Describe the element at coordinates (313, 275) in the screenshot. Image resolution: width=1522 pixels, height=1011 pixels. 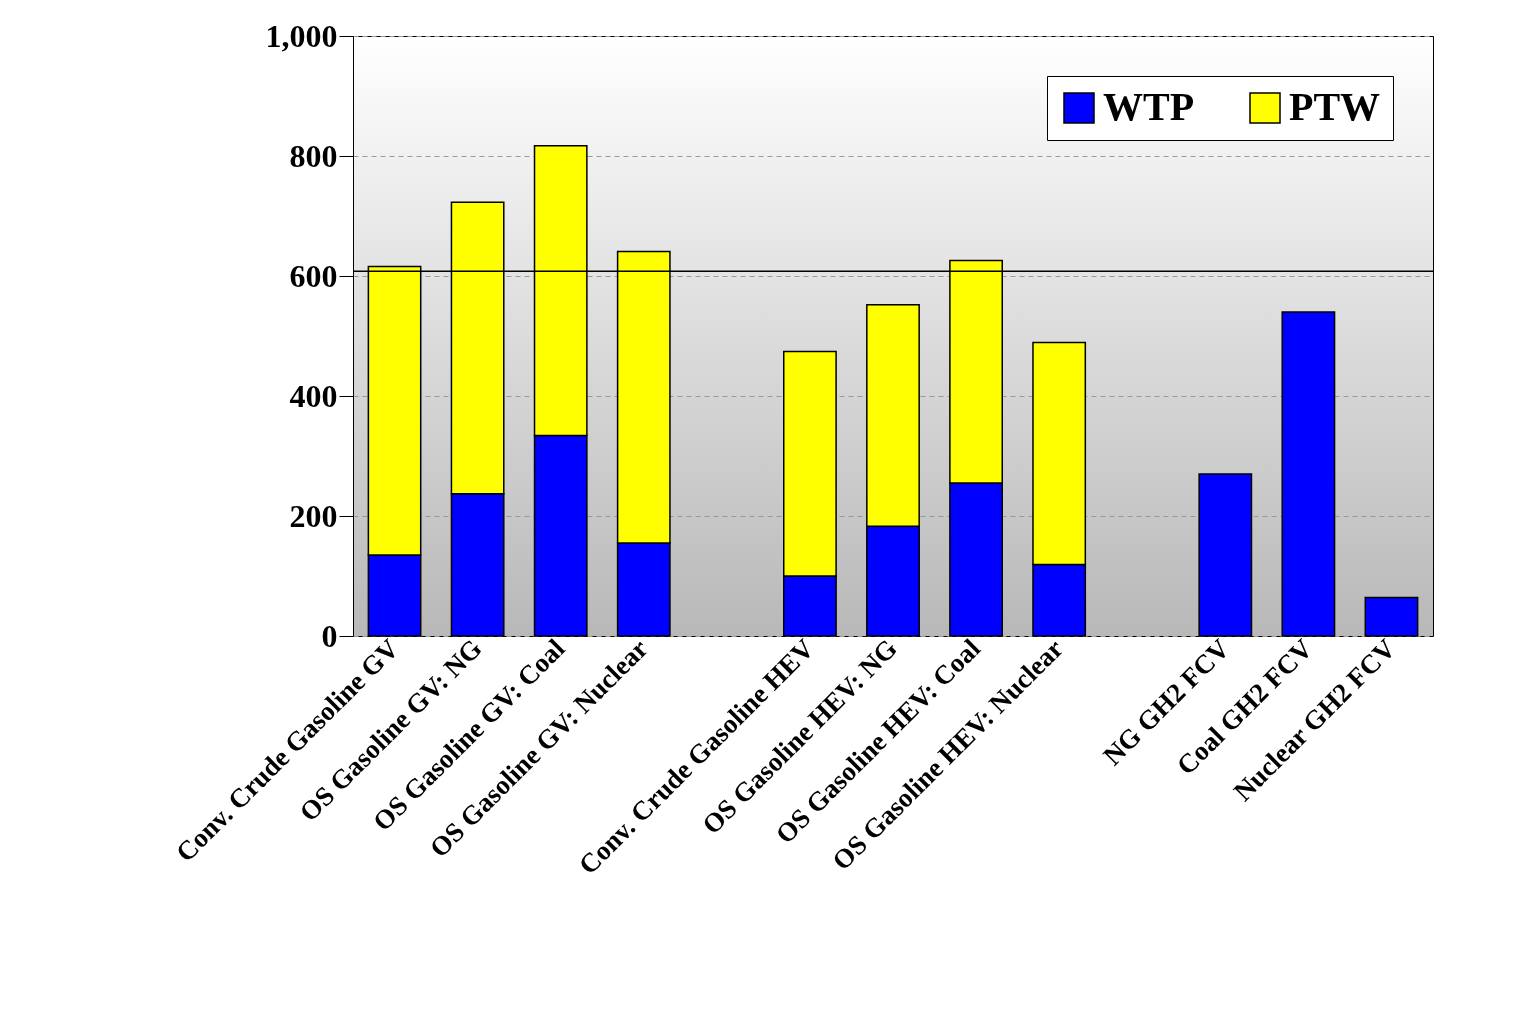
I see `y-tick-label: 600` at that location.